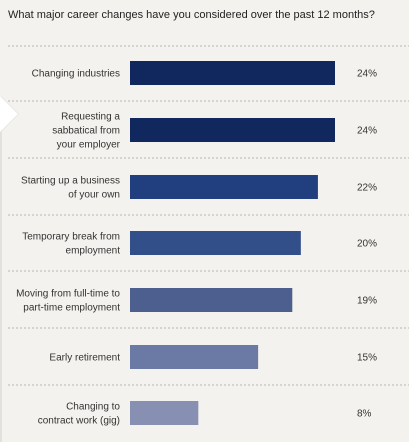 This screenshot has height=442, width=409. I want to click on value-label: 15%, so click(367, 358).